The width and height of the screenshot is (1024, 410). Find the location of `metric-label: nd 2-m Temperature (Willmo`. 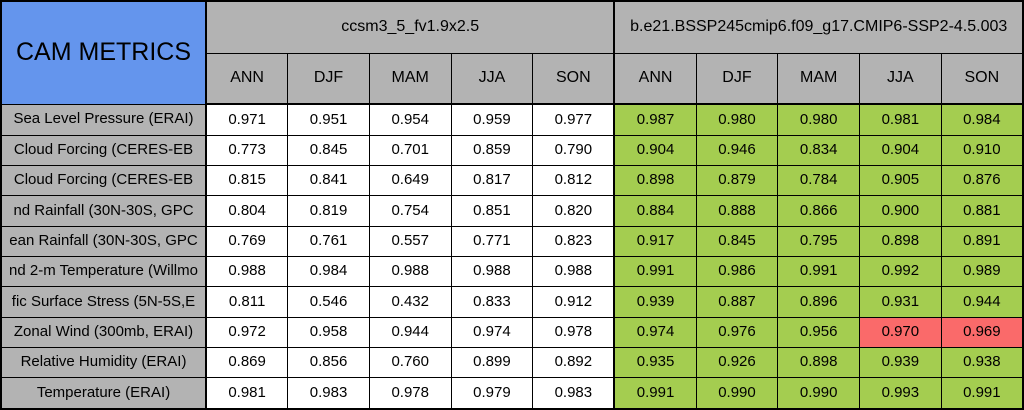

metric-label: nd 2-m Temperature (Willmo is located at coordinates (103, 271).